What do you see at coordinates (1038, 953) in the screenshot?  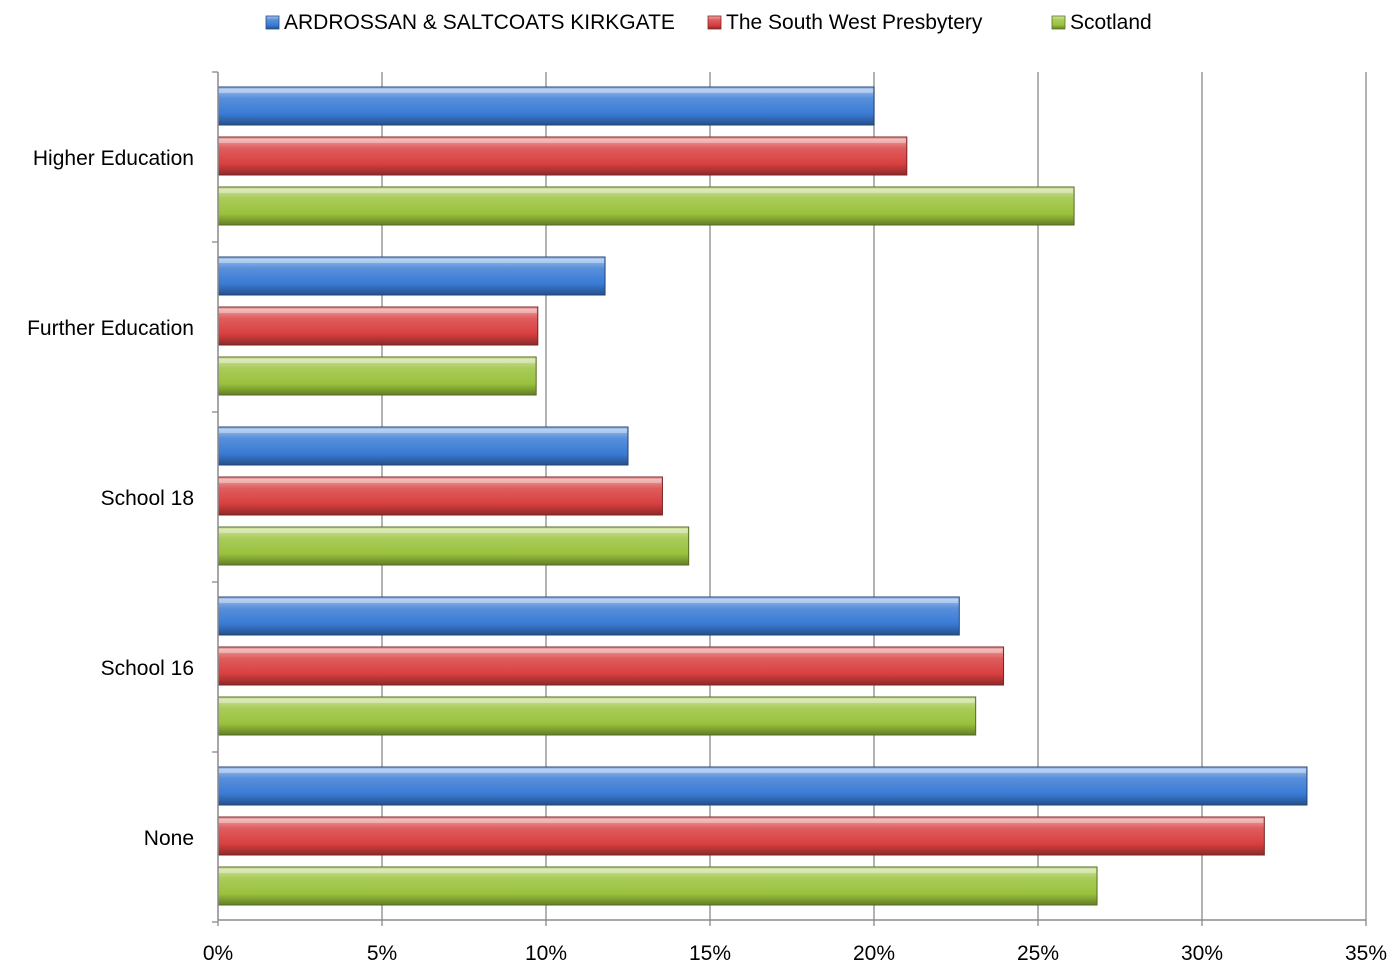 I see `x-tick-label: 25%` at bounding box center [1038, 953].